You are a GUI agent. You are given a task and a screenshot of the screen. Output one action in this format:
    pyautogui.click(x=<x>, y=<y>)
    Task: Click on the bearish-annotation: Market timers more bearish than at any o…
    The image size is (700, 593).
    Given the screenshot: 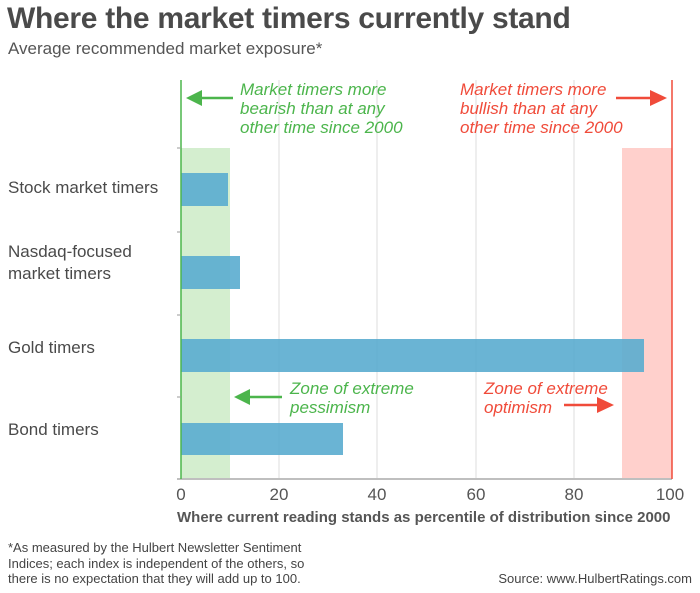 What is the action you would take?
    pyautogui.click(x=321, y=108)
    